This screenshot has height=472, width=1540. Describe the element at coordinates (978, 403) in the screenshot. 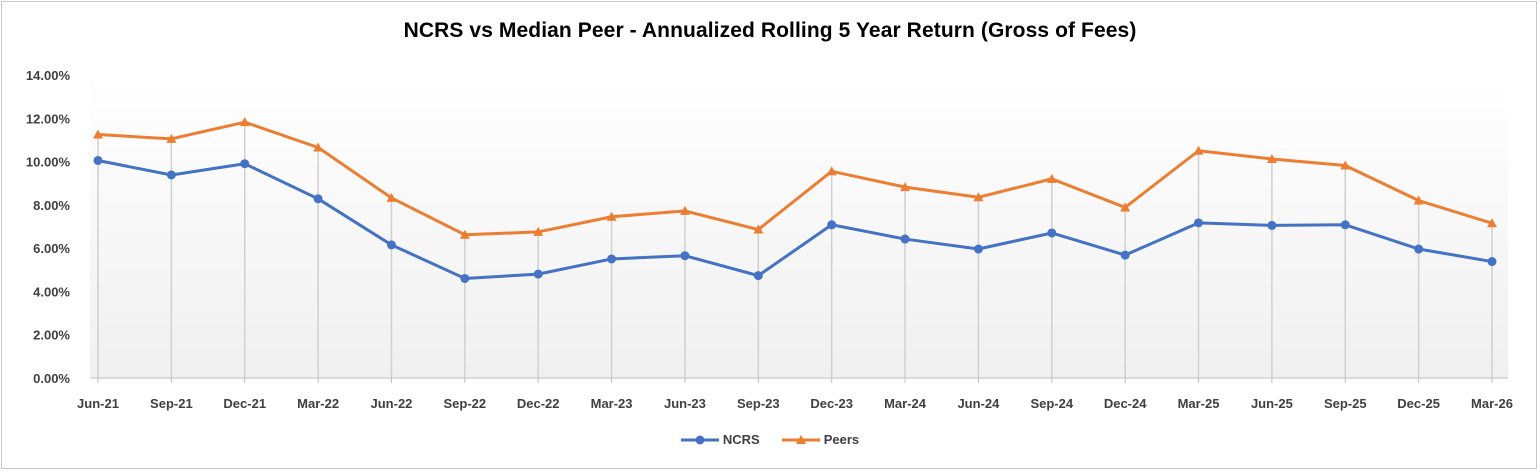

I see `x-tick-label: Jun-24` at that location.